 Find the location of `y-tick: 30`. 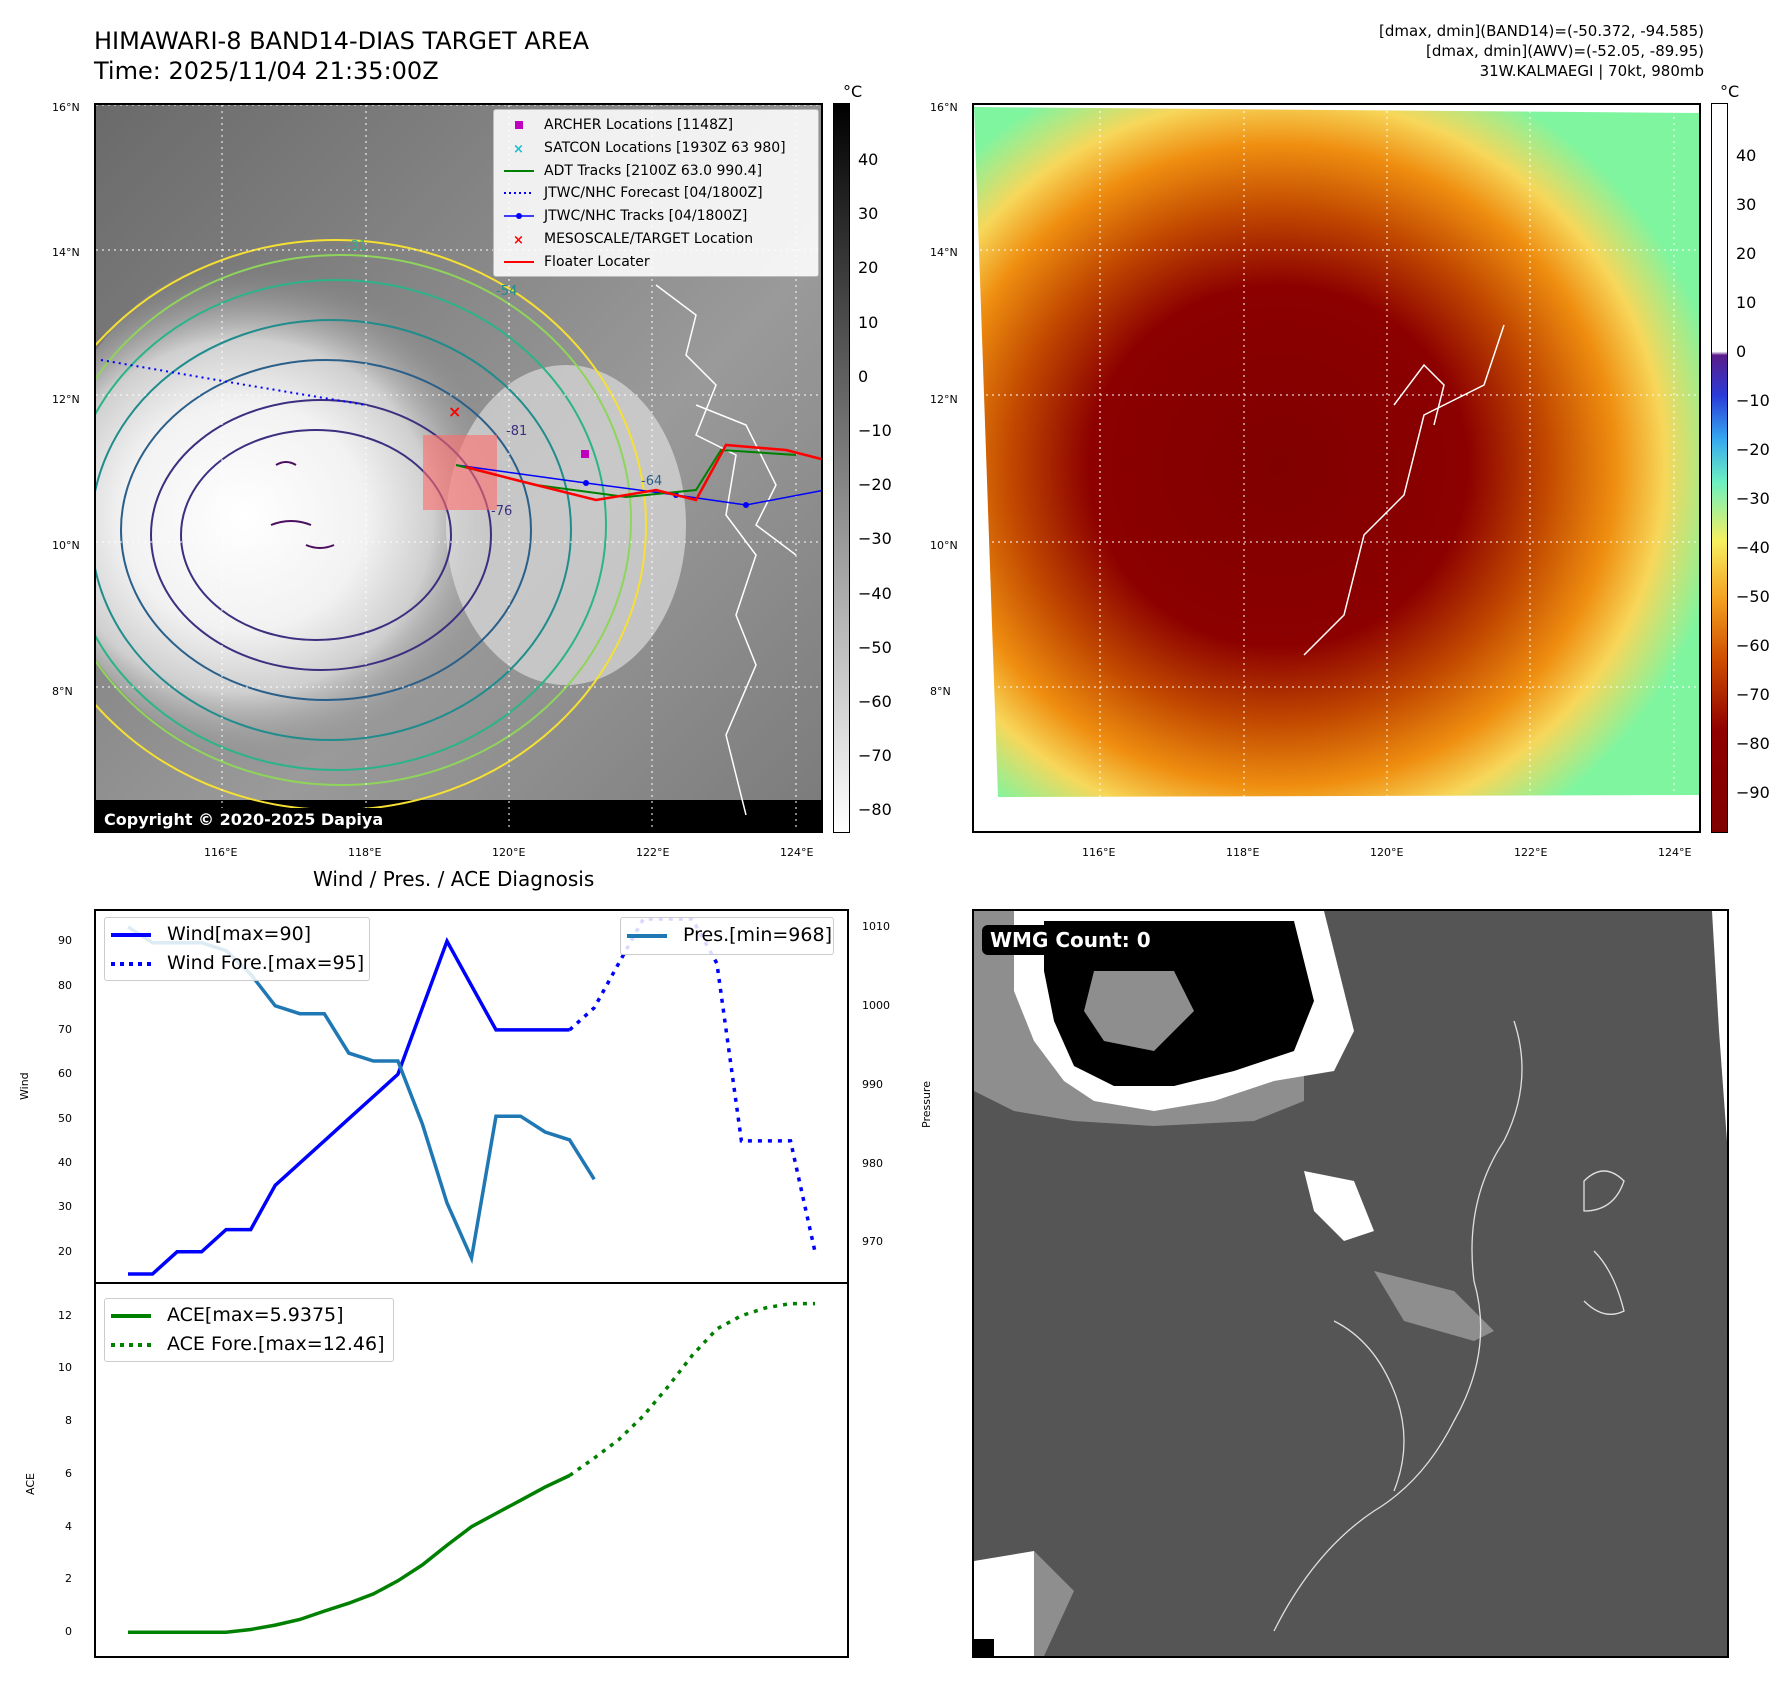

y-tick: 30 is located at coordinates (65, 1207).